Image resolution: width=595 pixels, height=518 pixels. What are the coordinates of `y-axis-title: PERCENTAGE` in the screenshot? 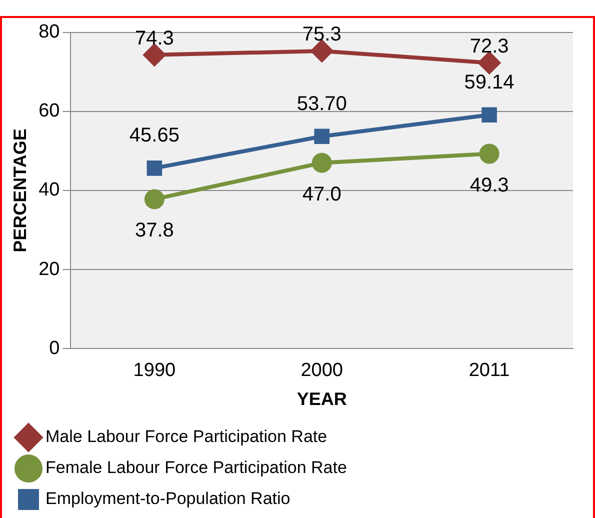 It's located at (20, 190).